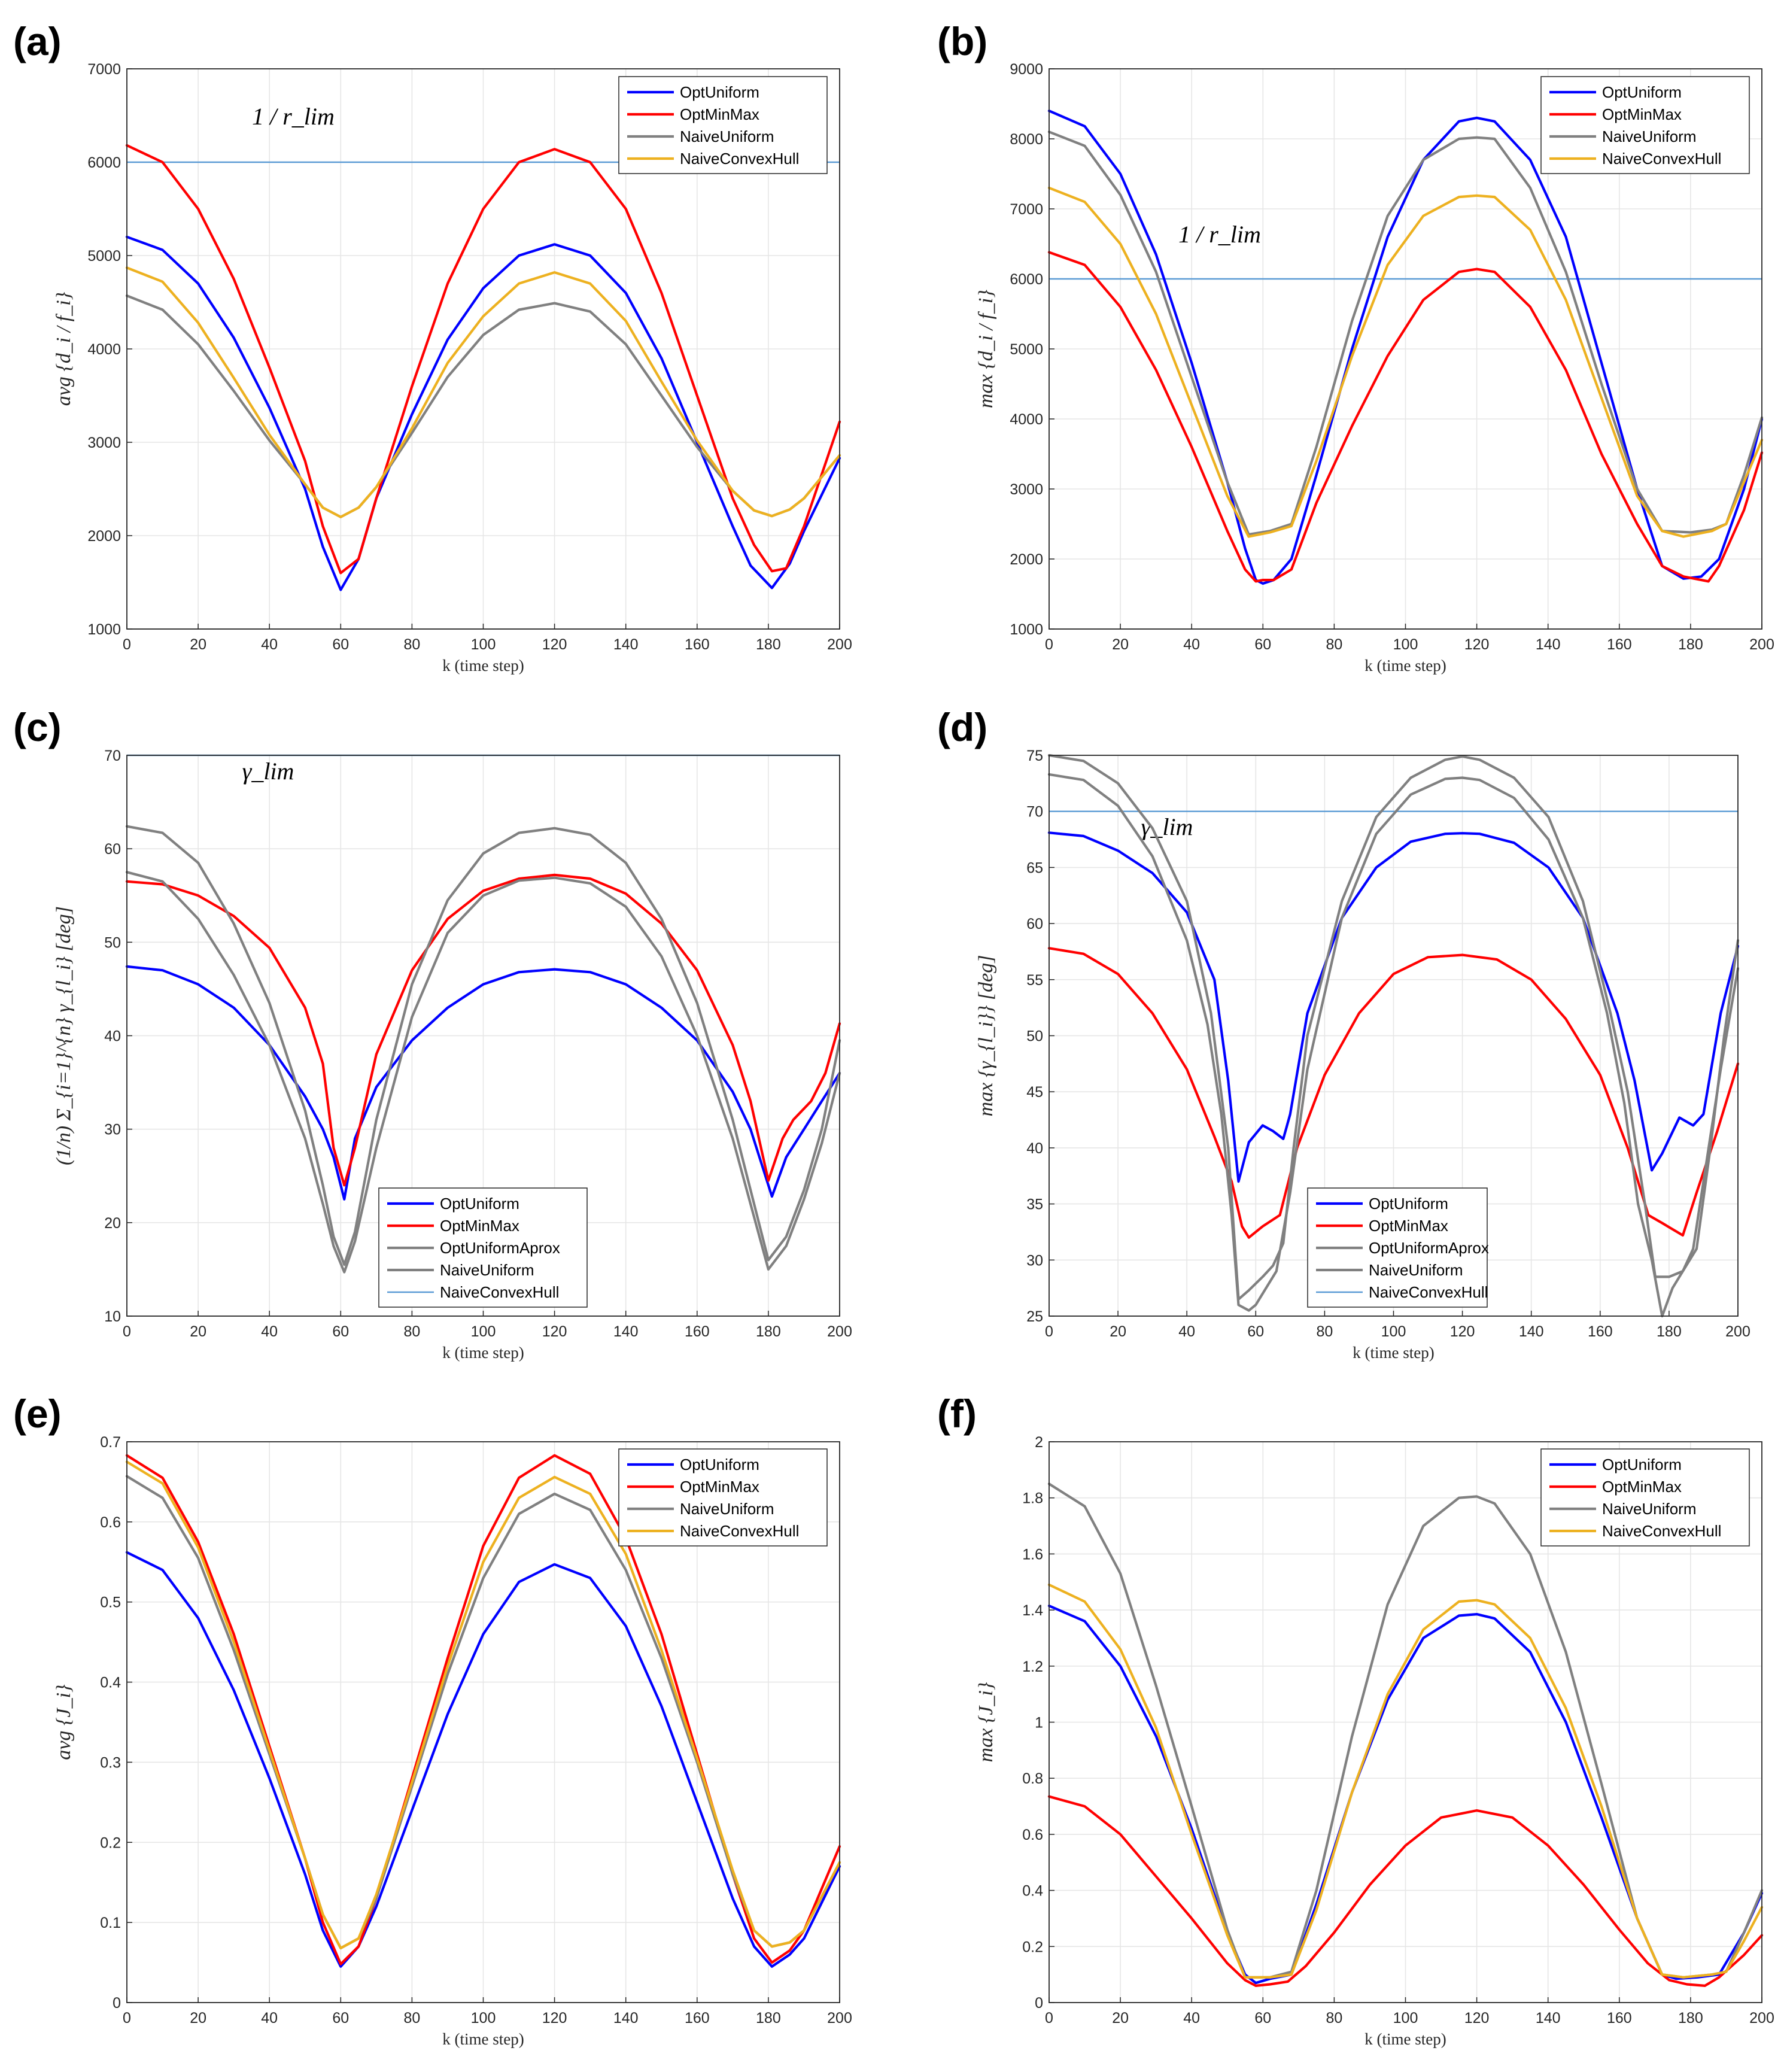 The width and height of the screenshot is (1787, 2072). What do you see at coordinates (64, 1722) in the screenshot?
I see `y-axis-title: avg {J_i}` at bounding box center [64, 1722].